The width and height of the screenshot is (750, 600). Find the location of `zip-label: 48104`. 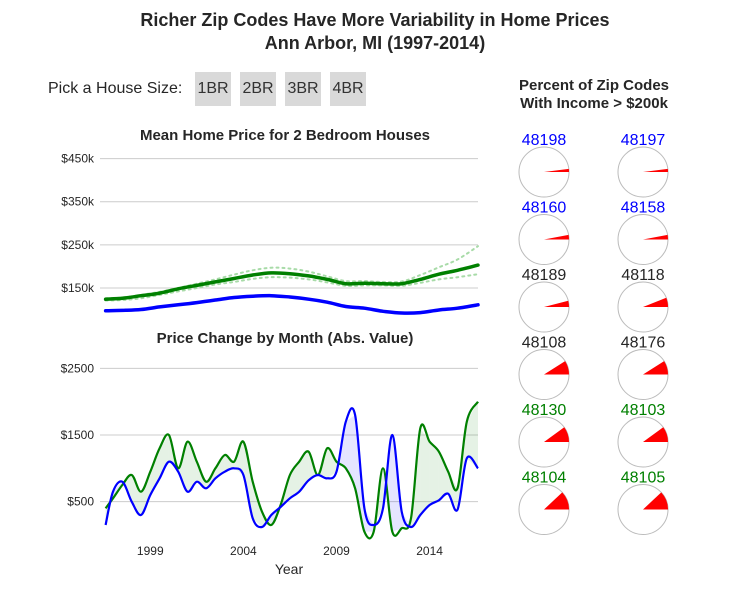

zip-label: 48104 is located at coordinates (544, 478).